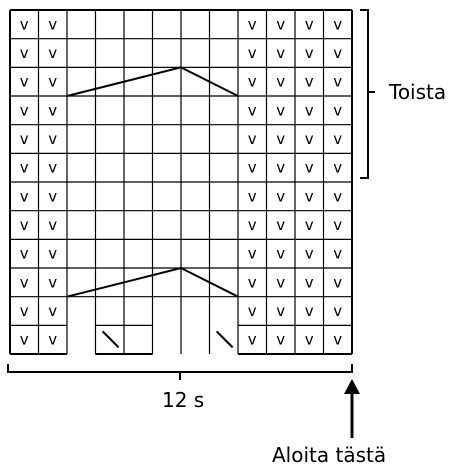  What do you see at coordinates (180, 372) in the screenshot?
I see `stitch-count-bracket` at bounding box center [180, 372].